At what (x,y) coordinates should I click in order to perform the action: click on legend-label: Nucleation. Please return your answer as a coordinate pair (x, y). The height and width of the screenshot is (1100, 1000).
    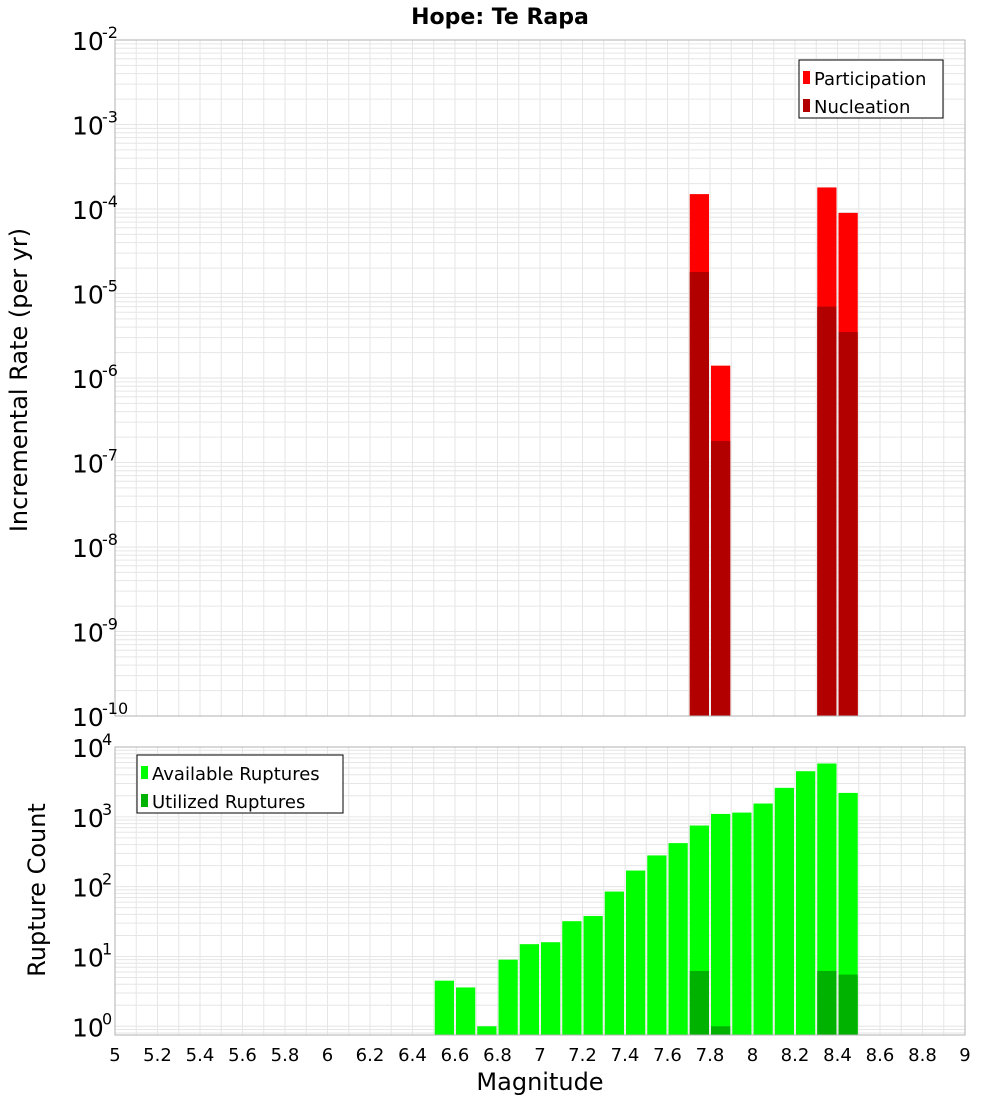
    Looking at the image, I should click on (862, 107).